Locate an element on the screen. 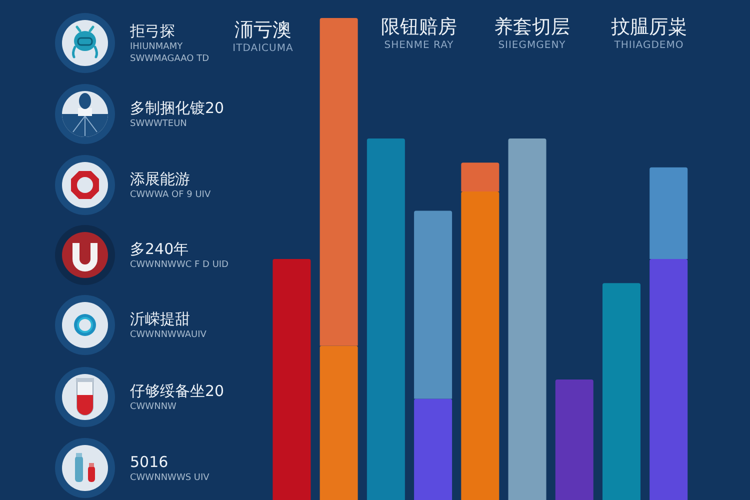 The width and height of the screenshot is (750, 500). text: 仔够绥备坐20 CWWNNW is located at coordinates (177, 397).